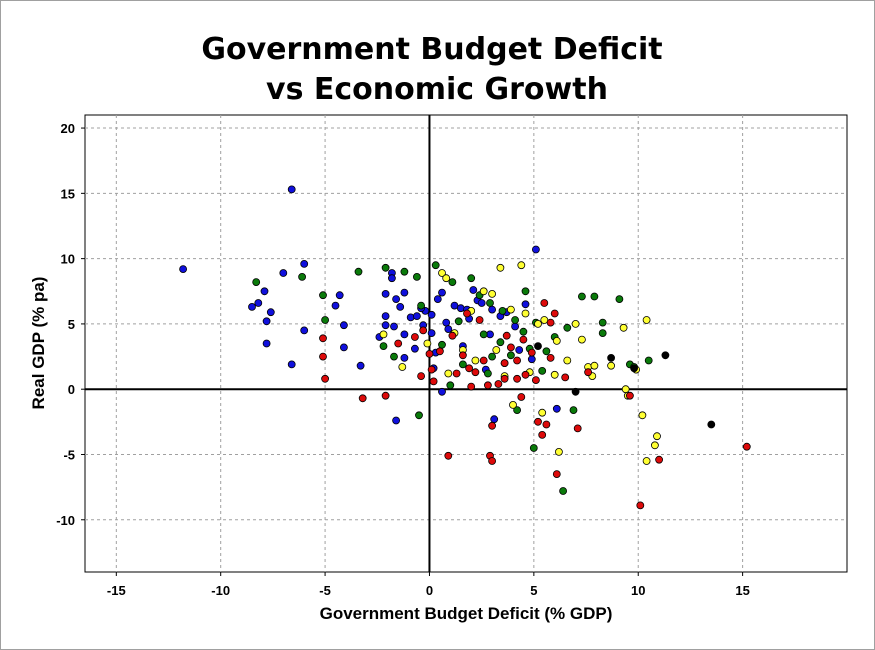  What do you see at coordinates (742, 590) in the screenshot?
I see `x-tick-label: 15` at bounding box center [742, 590].